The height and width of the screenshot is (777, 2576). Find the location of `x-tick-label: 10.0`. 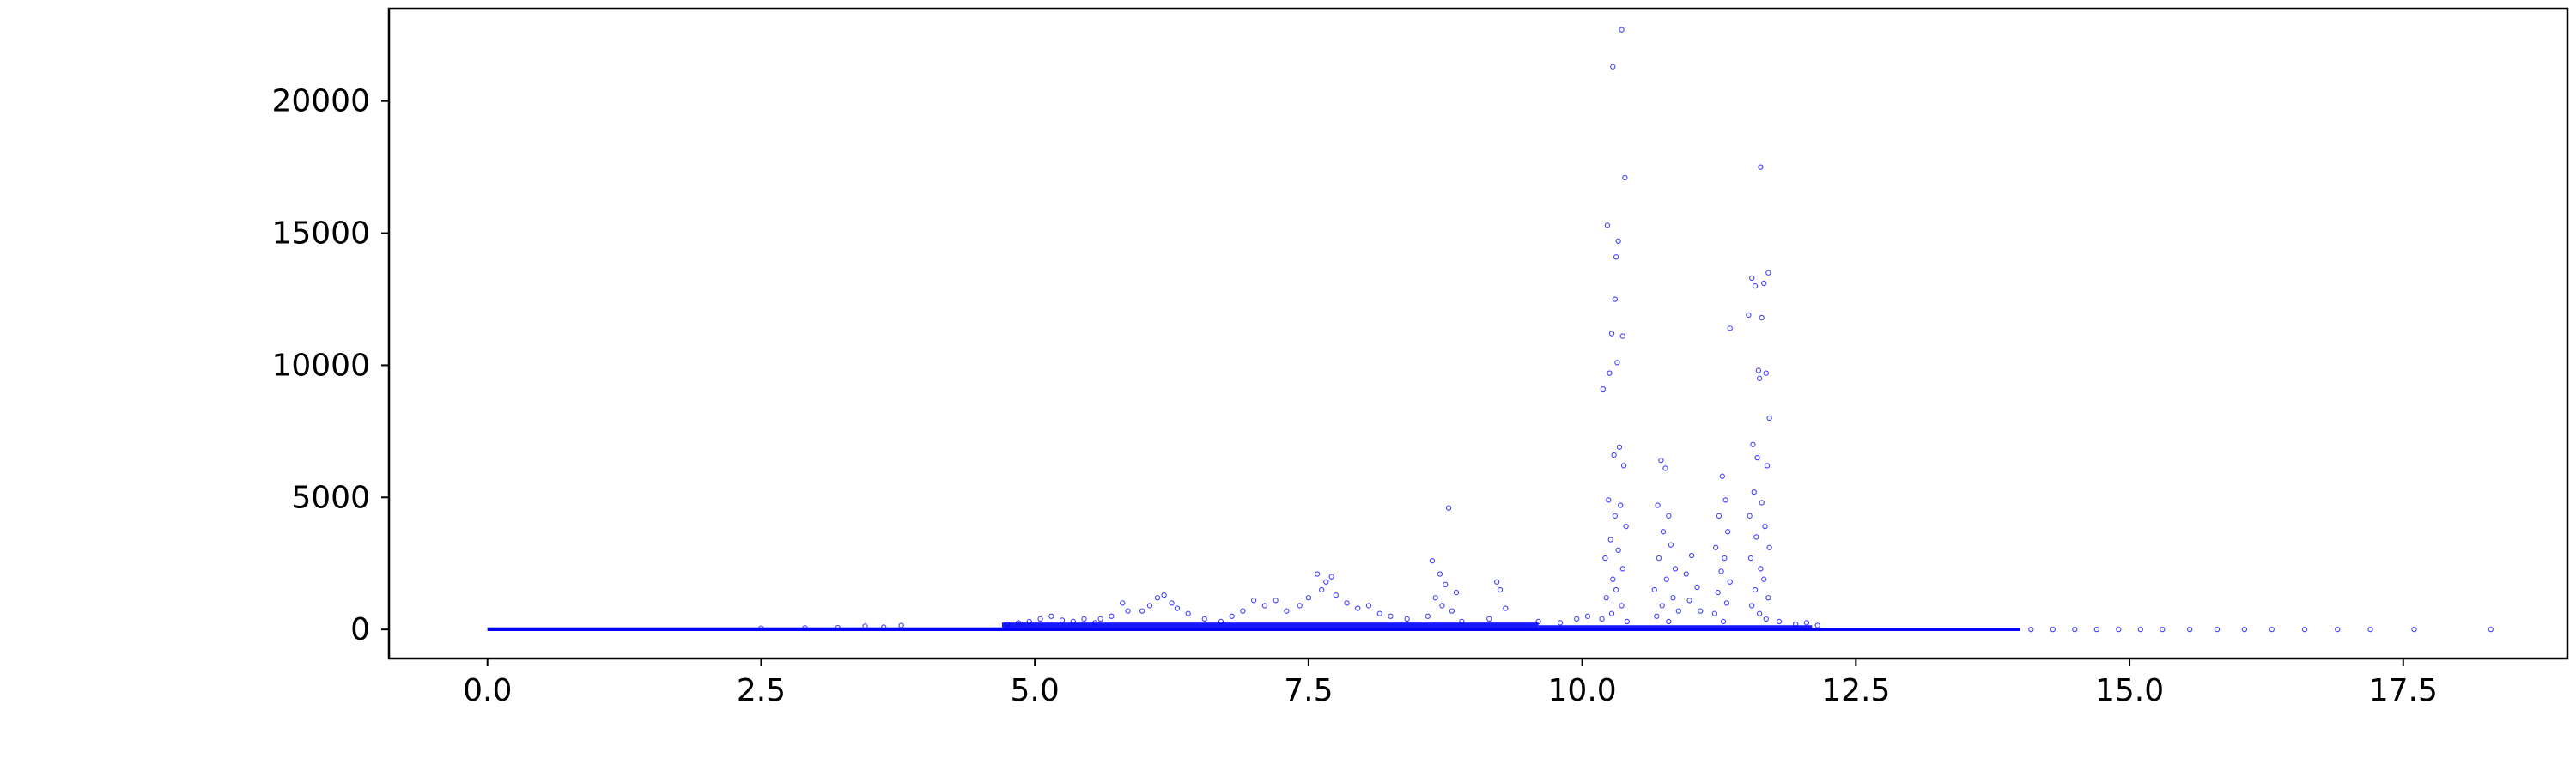

x-tick-label: 10.0 is located at coordinates (1583, 690).